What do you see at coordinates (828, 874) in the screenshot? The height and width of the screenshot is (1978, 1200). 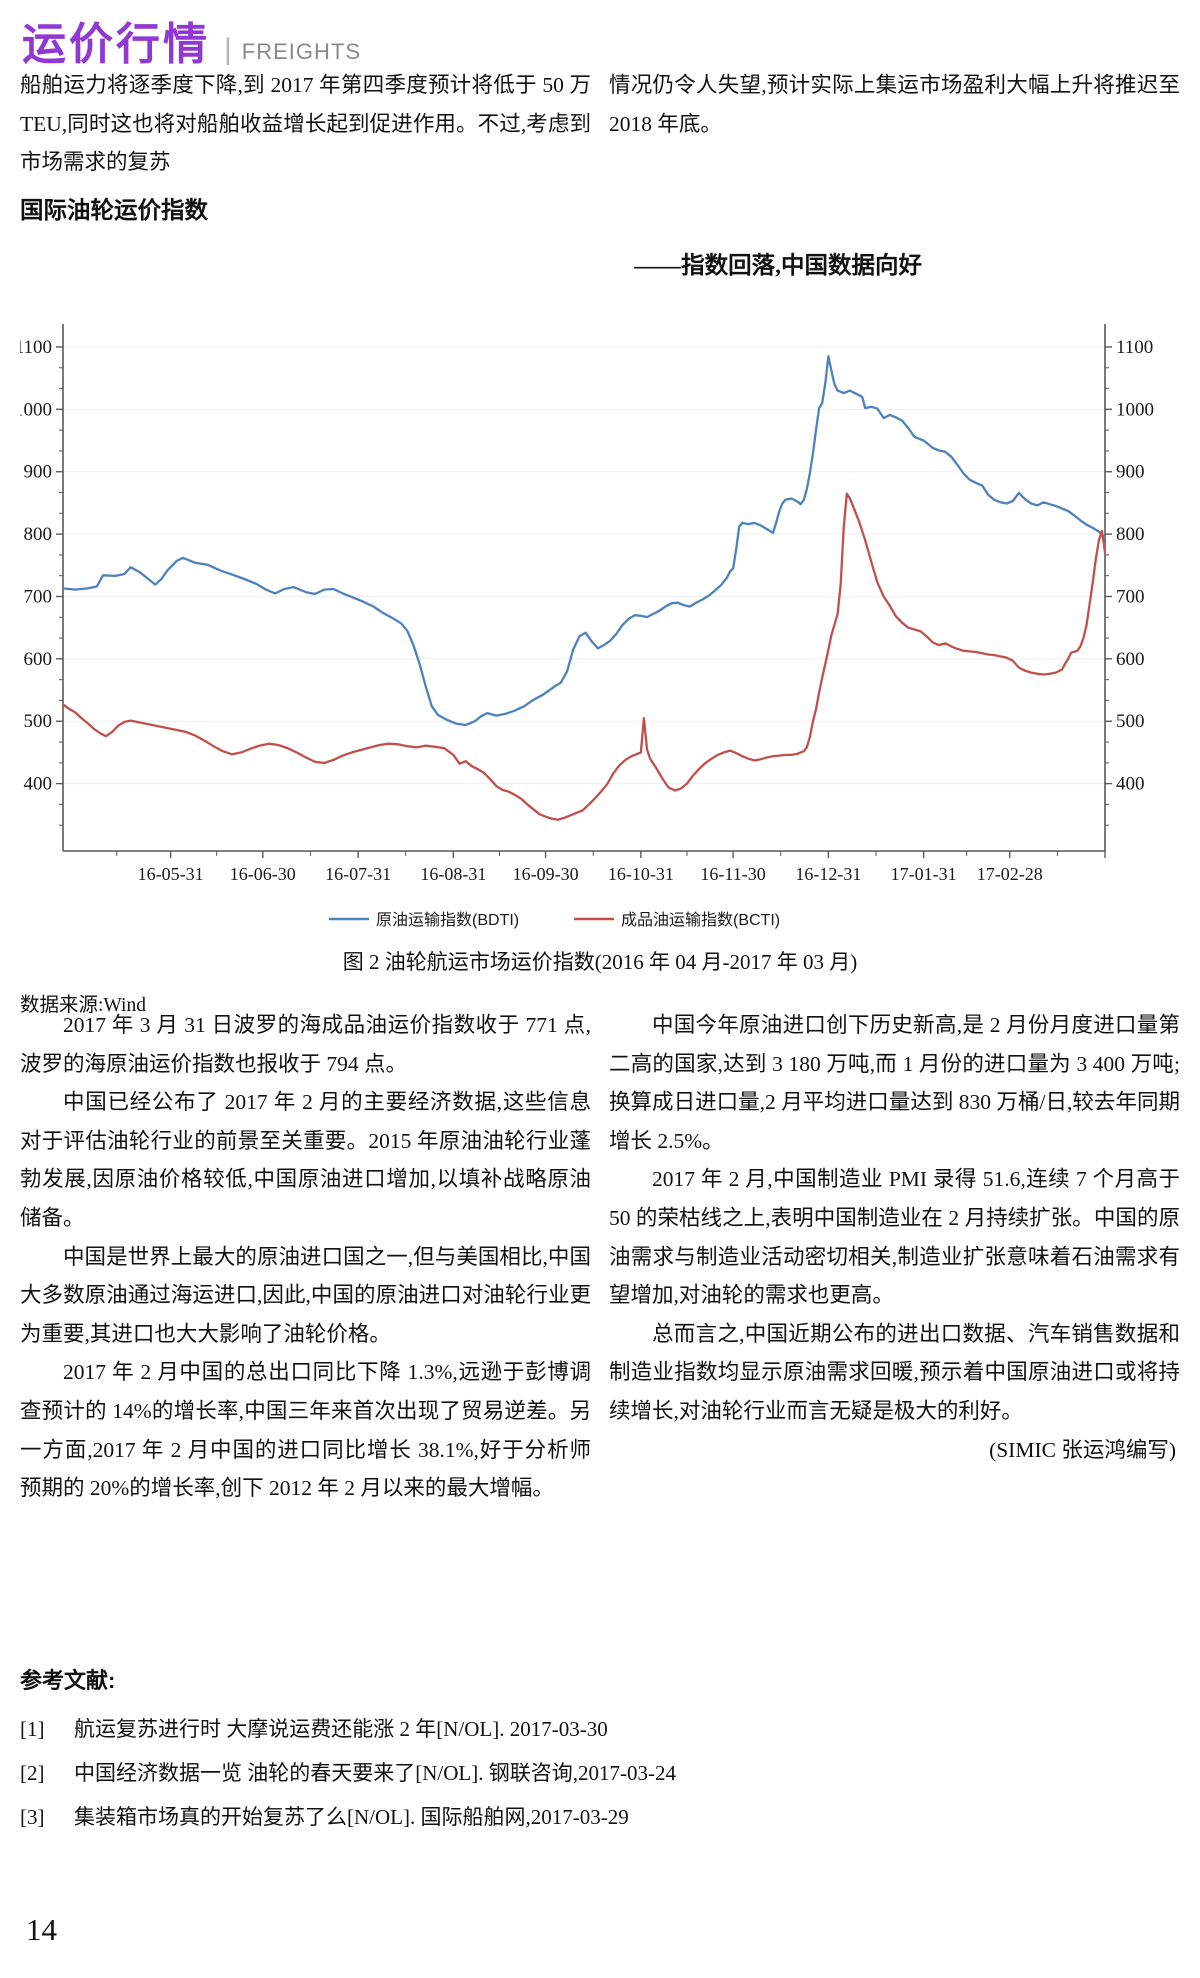 I see `svg-text: 16-12-31` at bounding box center [828, 874].